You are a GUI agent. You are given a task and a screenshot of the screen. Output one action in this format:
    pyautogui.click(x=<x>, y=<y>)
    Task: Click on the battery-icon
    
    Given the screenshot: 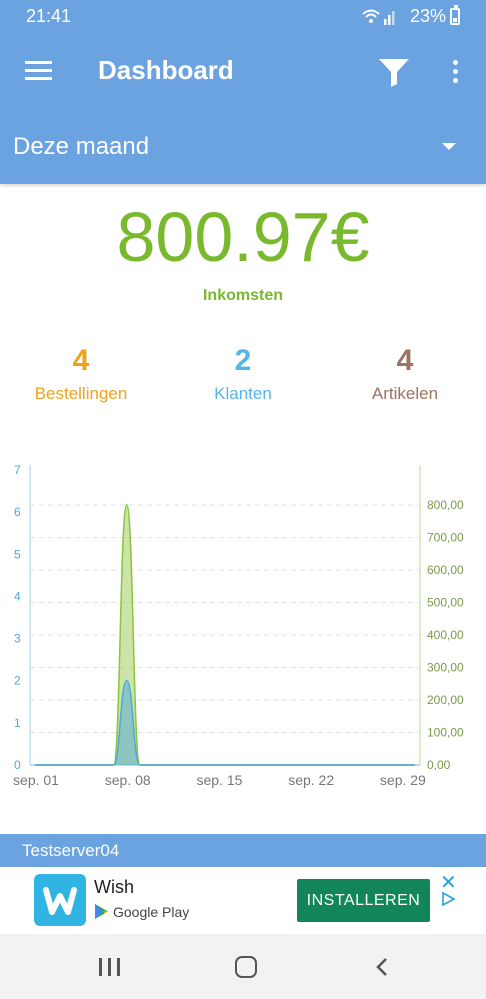 What is the action you would take?
    pyautogui.click(x=455, y=15)
    